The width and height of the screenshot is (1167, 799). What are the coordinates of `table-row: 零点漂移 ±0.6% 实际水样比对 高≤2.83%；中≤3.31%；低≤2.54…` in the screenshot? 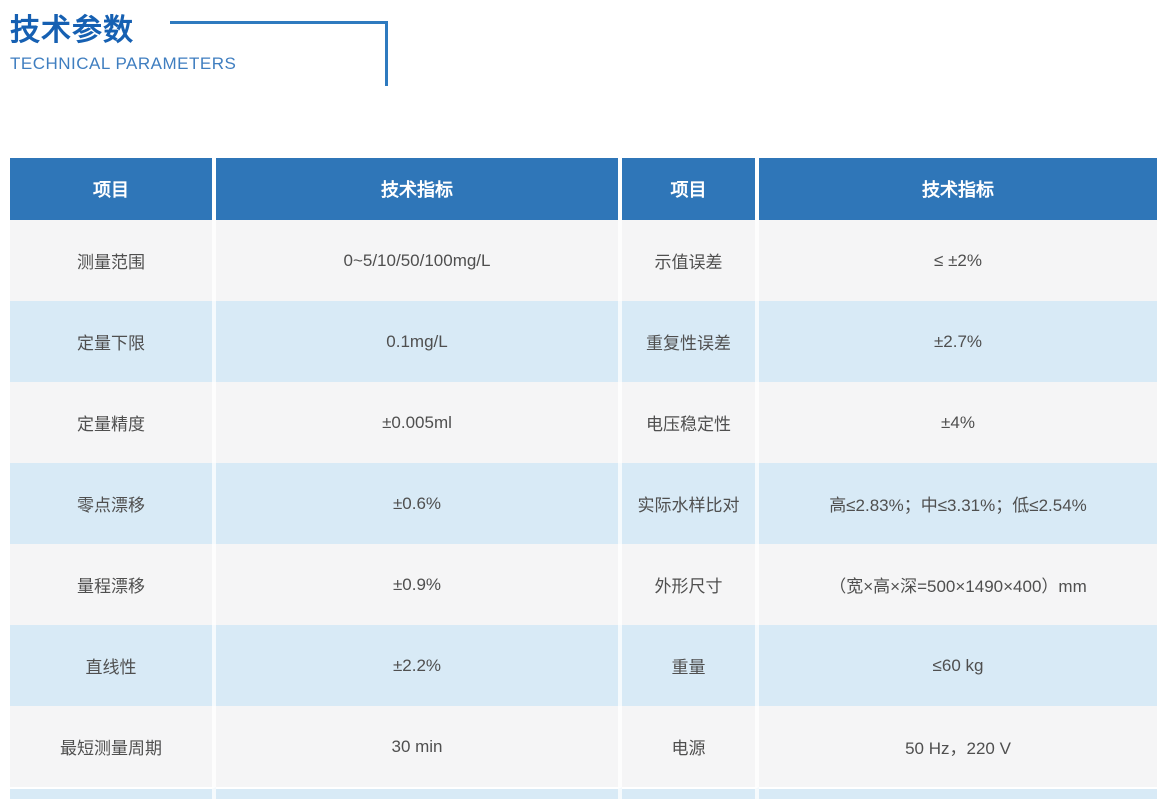 It's located at (583, 503).